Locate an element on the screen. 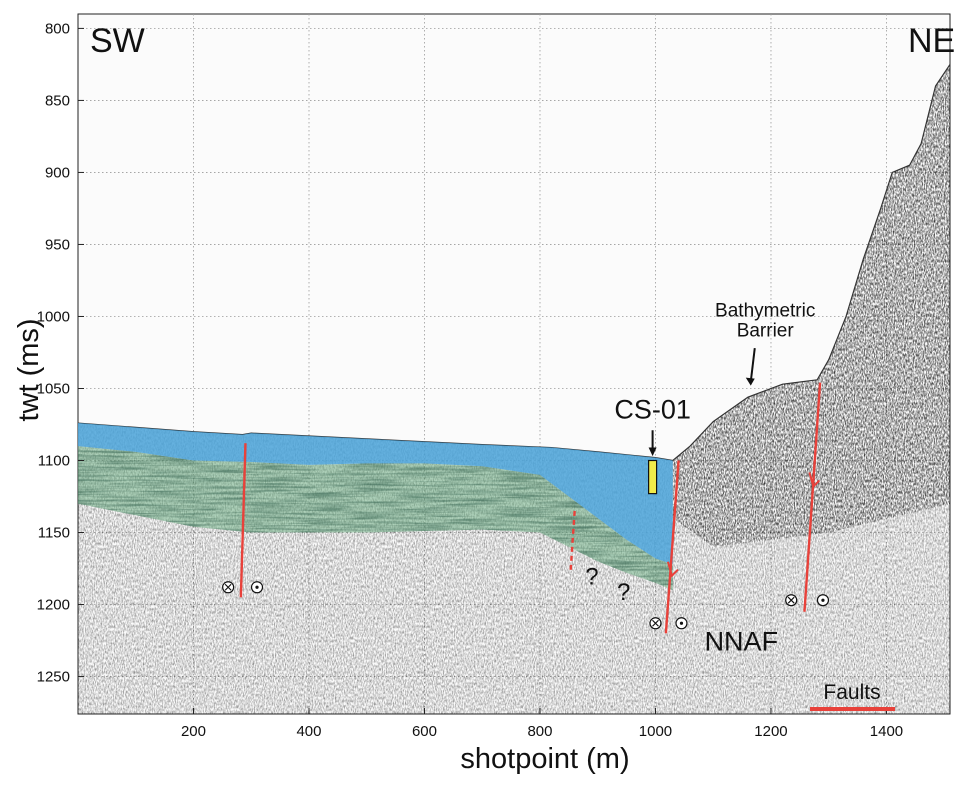 The image size is (968, 785). legend-label: Faults is located at coordinates (851, 692).